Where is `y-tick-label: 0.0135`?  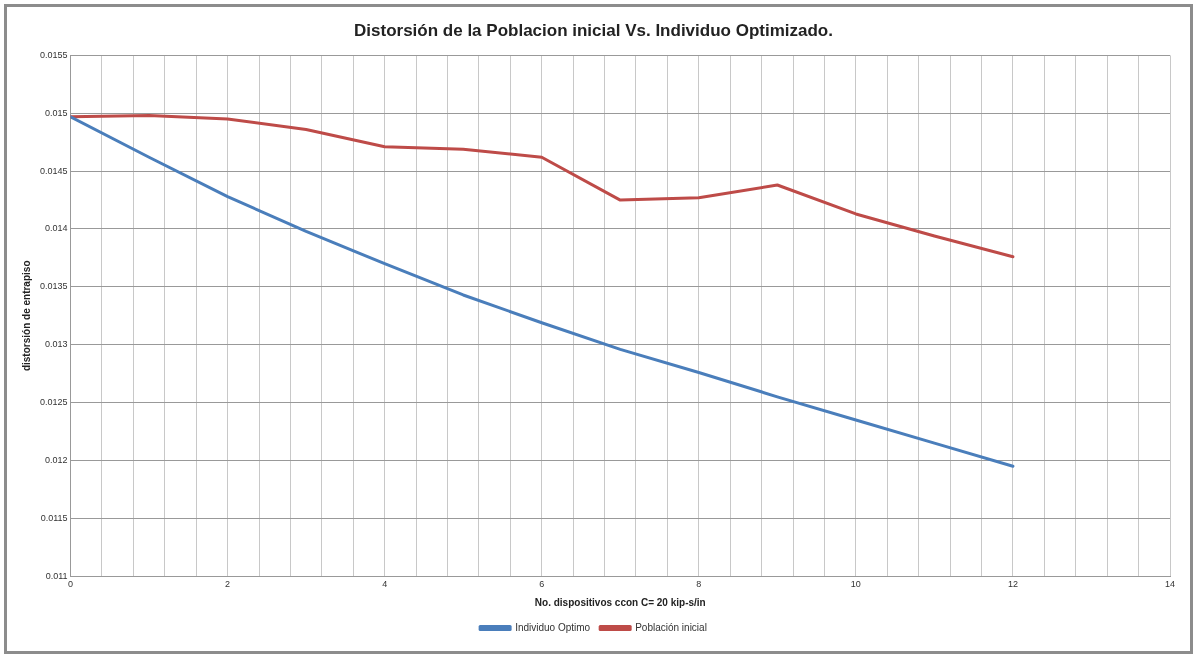
y-tick-label: 0.0135 is located at coordinates (54, 286).